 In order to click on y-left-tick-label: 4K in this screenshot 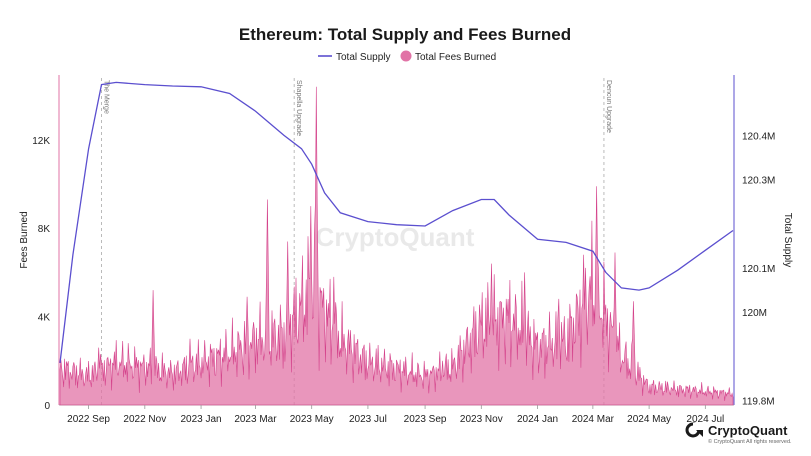, I will do `click(44, 318)`.